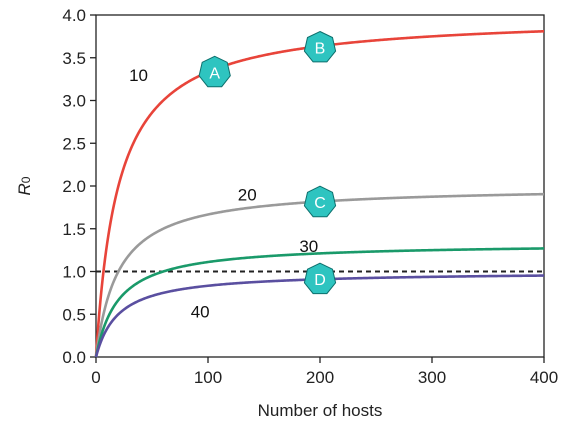 Image resolution: width=563 pixels, height=425 pixels. I want to click on x-tick-label: 300, so click(432, 377).